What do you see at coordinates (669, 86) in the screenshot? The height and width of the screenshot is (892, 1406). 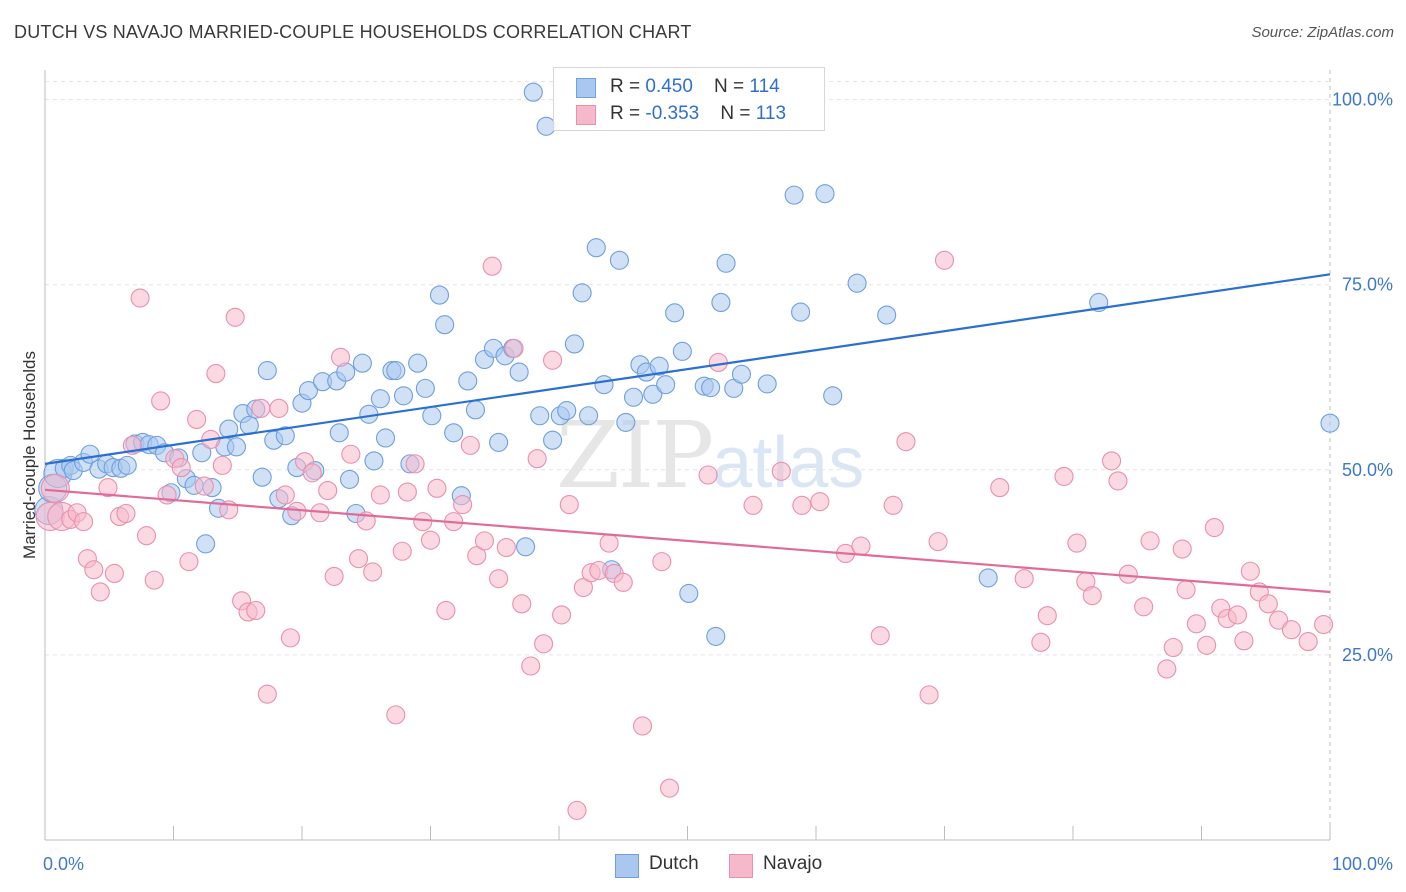 I see `dutch-r-value: 0.450` at bounding box center [669, 86].